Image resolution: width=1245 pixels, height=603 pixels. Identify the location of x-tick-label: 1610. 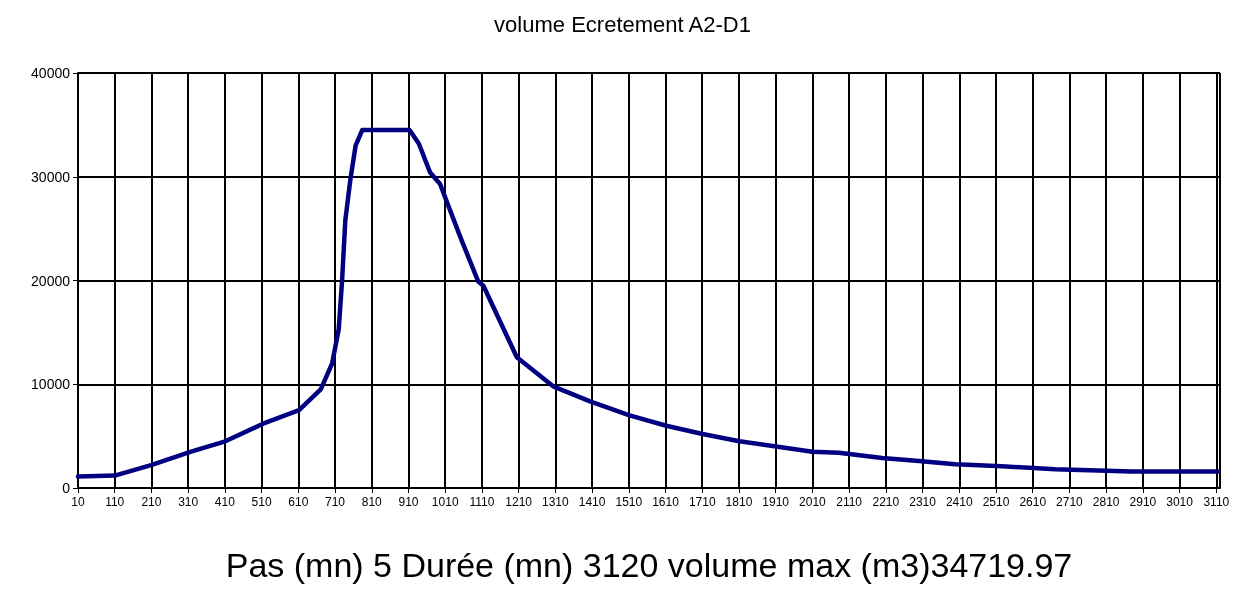
(666, 502).